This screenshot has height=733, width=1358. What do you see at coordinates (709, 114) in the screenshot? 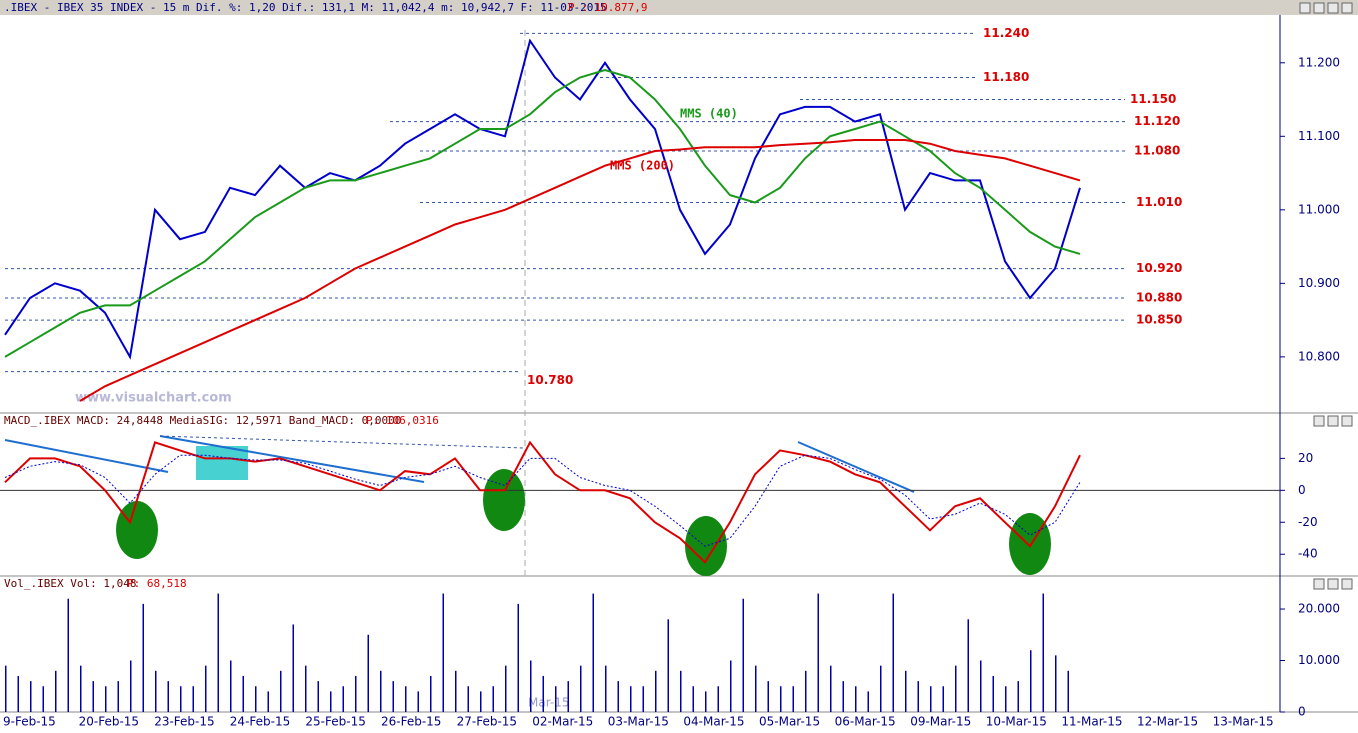
I see `series-annotation: MMS (40)` at bounding box center [709, 114].